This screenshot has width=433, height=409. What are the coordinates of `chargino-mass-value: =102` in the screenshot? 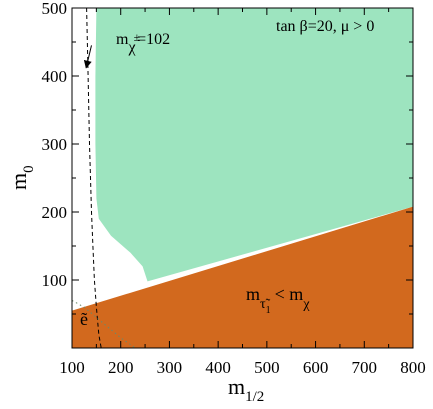 It's located at (153, 39).